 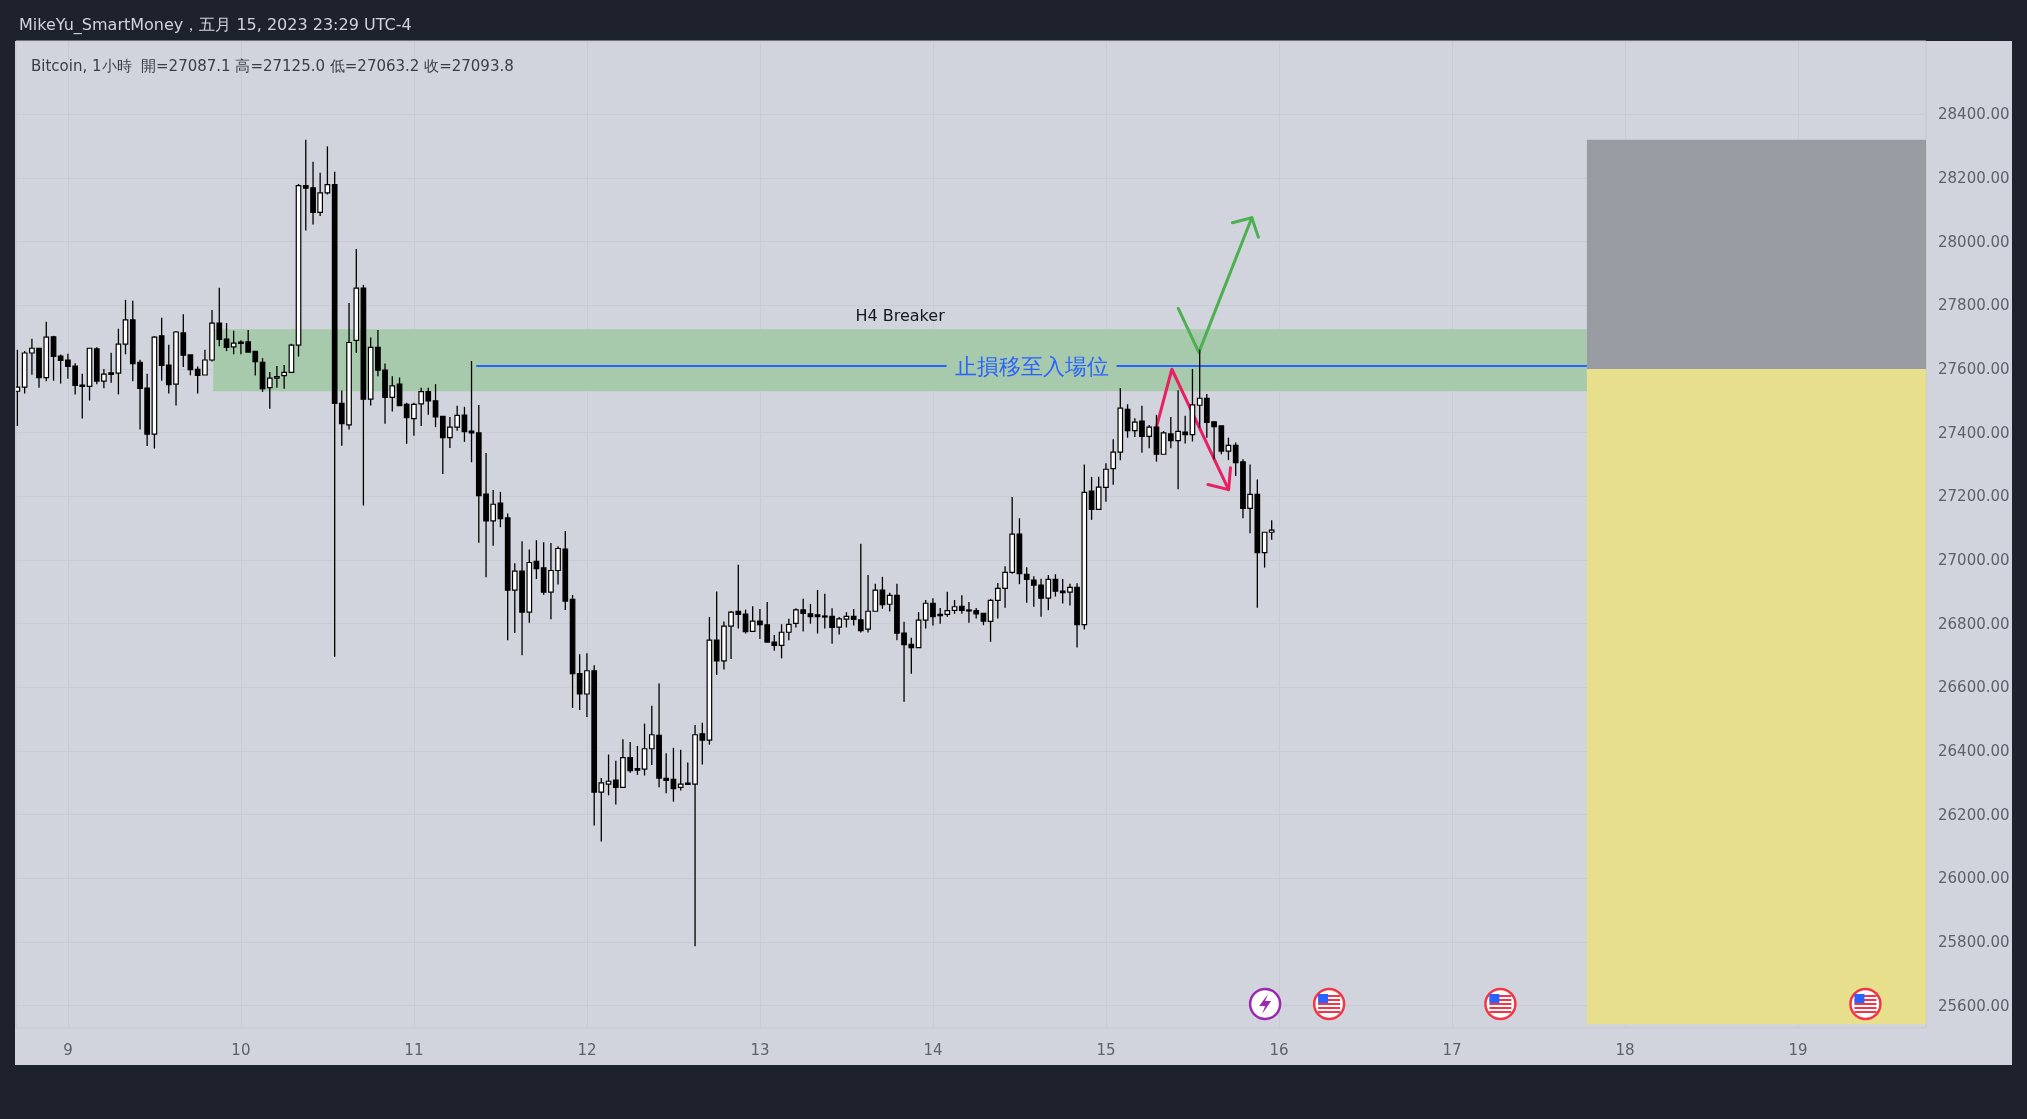 What do you see at coordinates (587, 1049) in the screenshot?
I see `x-tick-label: 12` at bounding box center [587, 1049].